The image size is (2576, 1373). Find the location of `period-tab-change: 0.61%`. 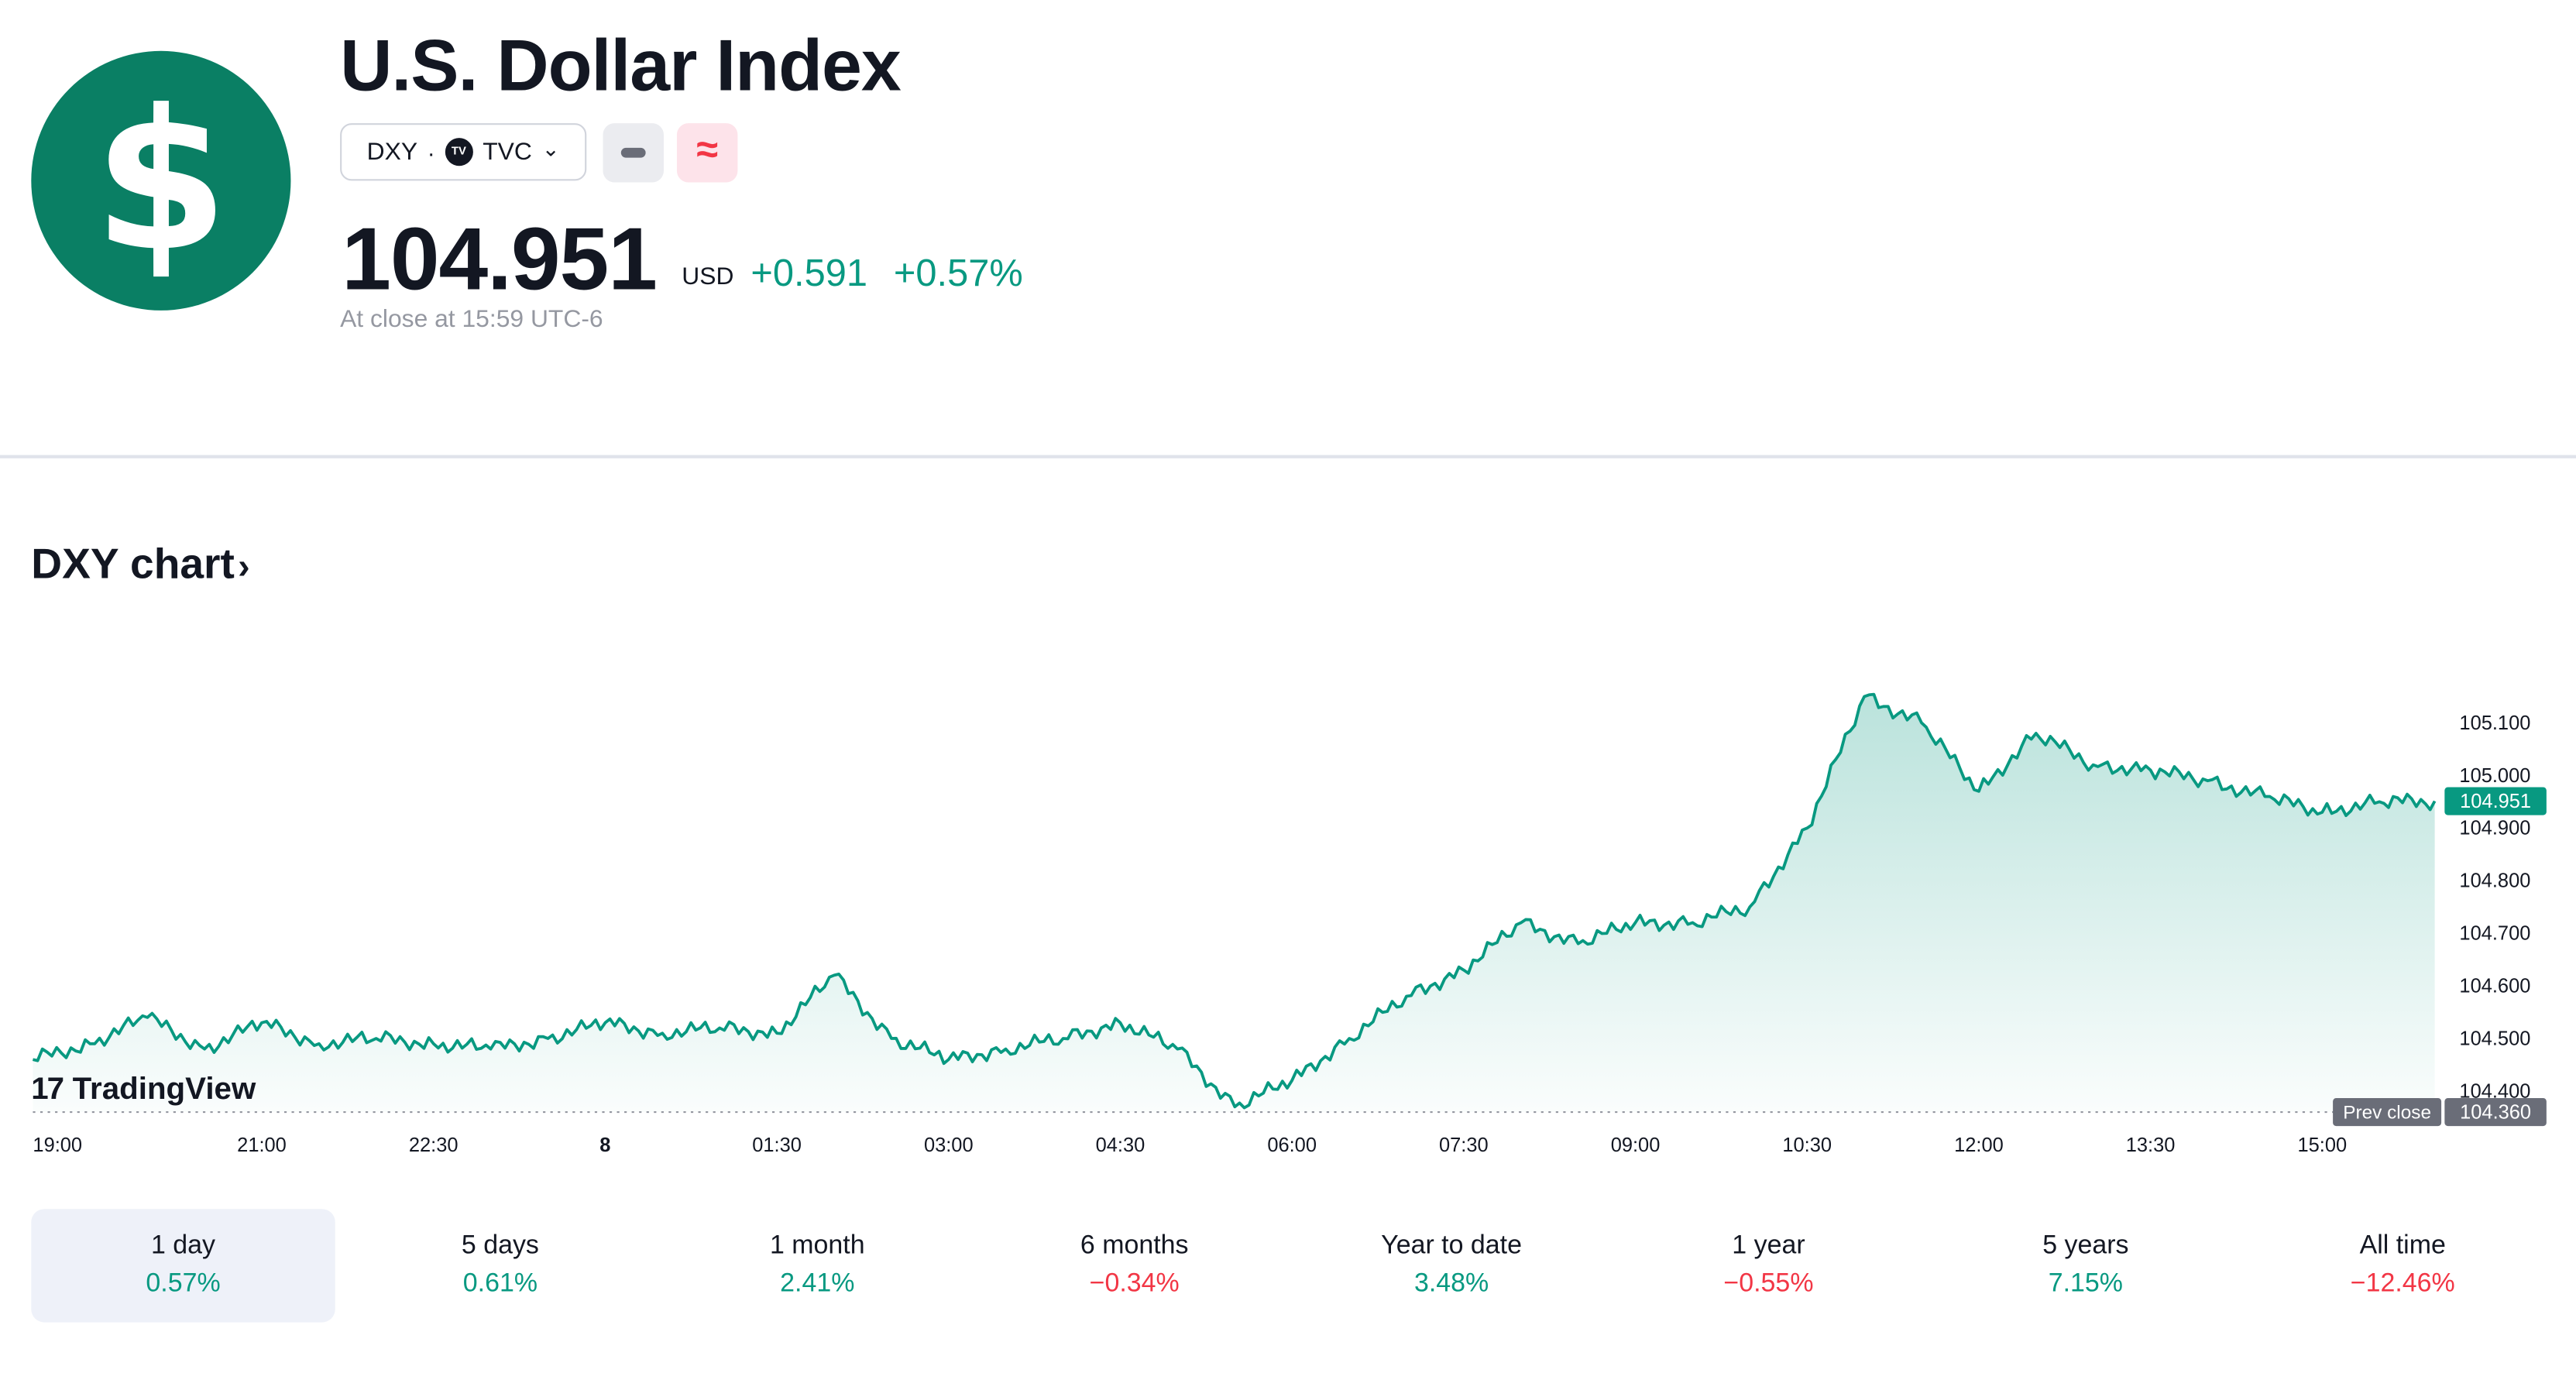

period-tab-change: 0.61% is located at coordinates (500, 1283).